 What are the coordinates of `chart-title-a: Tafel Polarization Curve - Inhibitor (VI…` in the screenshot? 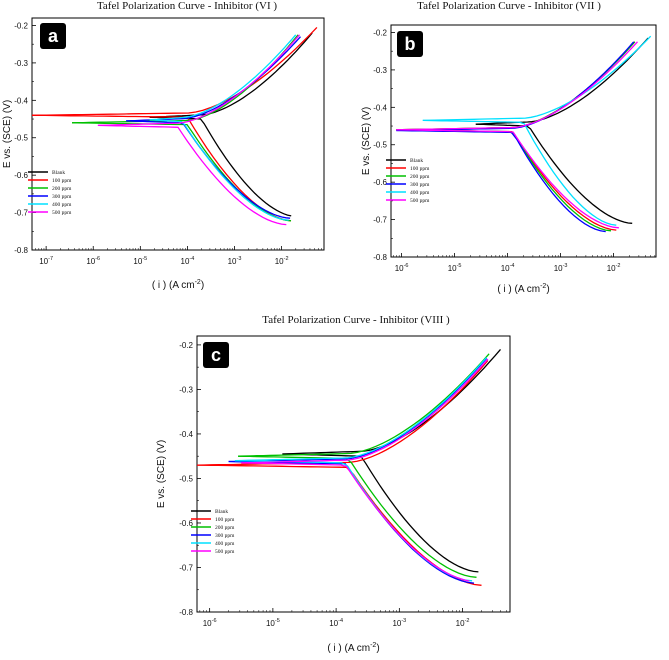 It's located at (187, 6).